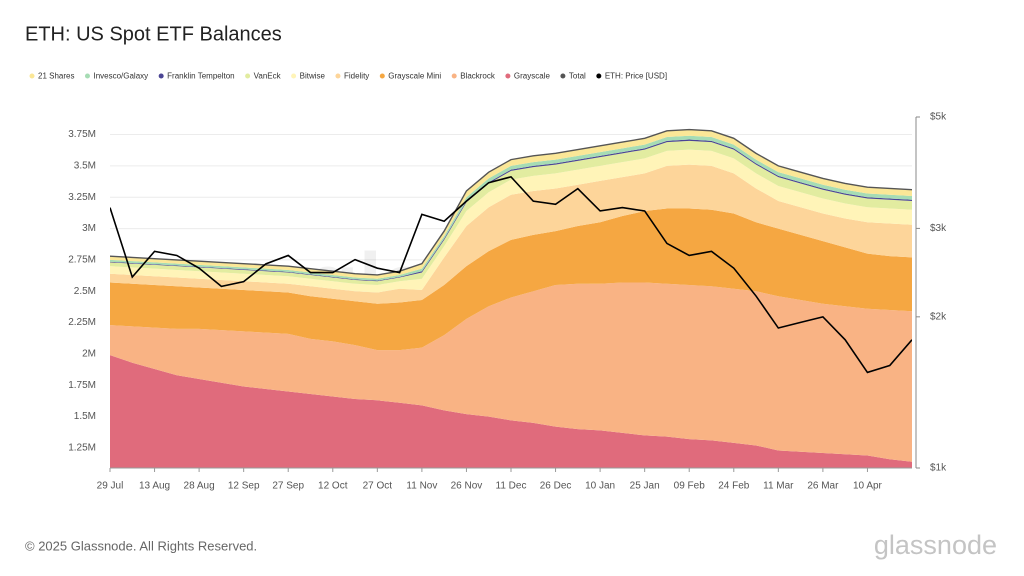 Image resolution: width=1024 pixels, height=576 pixels. Describe the element at coordinates (82, 197) in the screenshot. I see `y-tick-label: 3.25M` at that location.